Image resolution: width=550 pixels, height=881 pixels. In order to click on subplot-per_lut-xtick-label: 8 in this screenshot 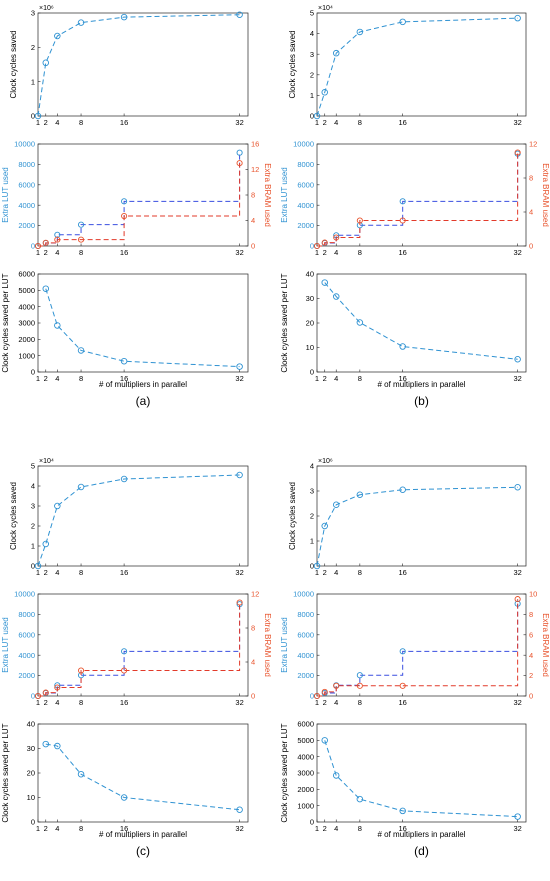, I will do `click(81, 828)`.